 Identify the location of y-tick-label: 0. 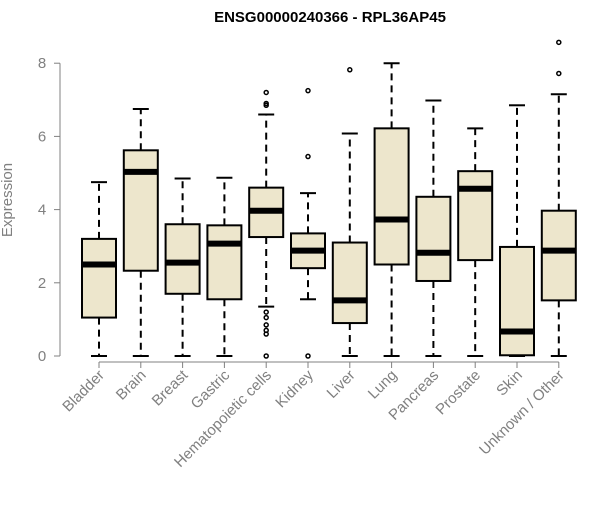
(42, 356).